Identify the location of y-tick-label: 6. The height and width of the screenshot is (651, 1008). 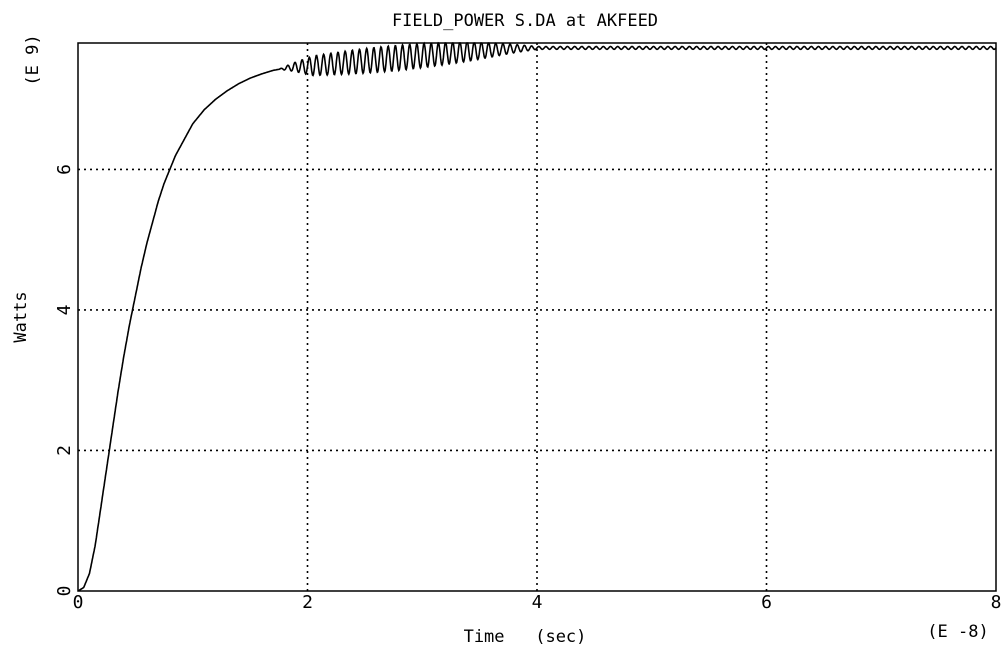
(64, 169).